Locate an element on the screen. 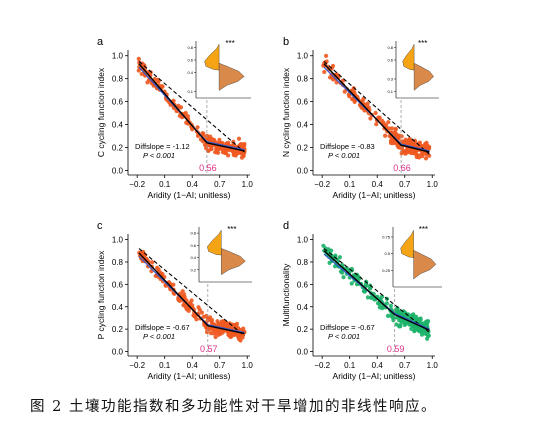  segmented-fit is located at coordinates (376, 290).